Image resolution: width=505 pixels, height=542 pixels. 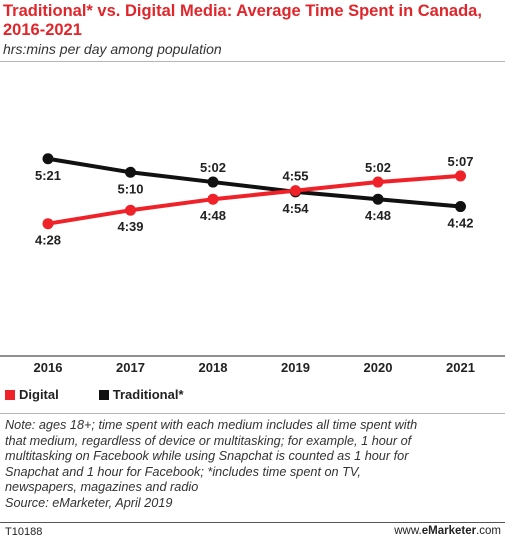 I want to click on source-line: Source: eMarketer, April 2019, so click(x=89, y=502).